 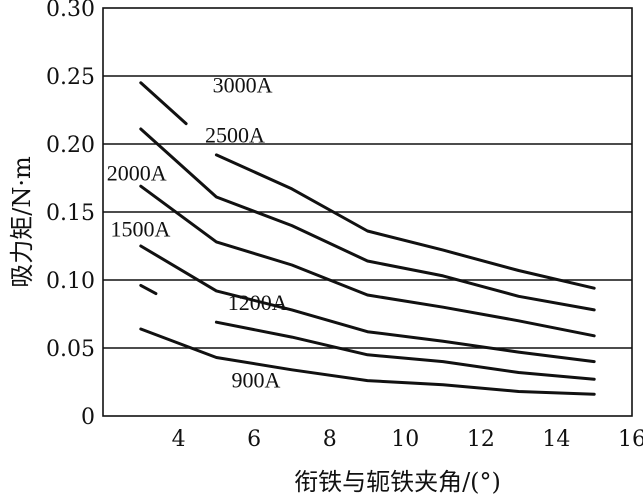 I want to click on x-tick-label: 6, so click(x=254, y=439).